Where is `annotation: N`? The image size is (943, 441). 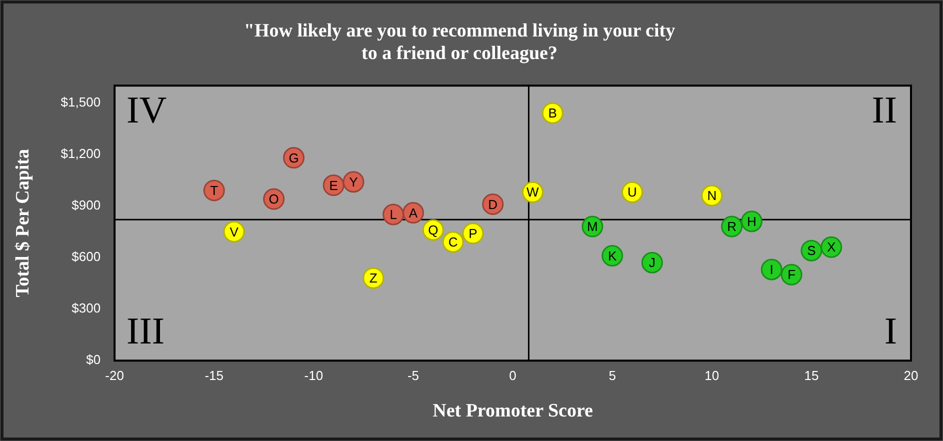
annotation: N is located at coordinates (712, 196).